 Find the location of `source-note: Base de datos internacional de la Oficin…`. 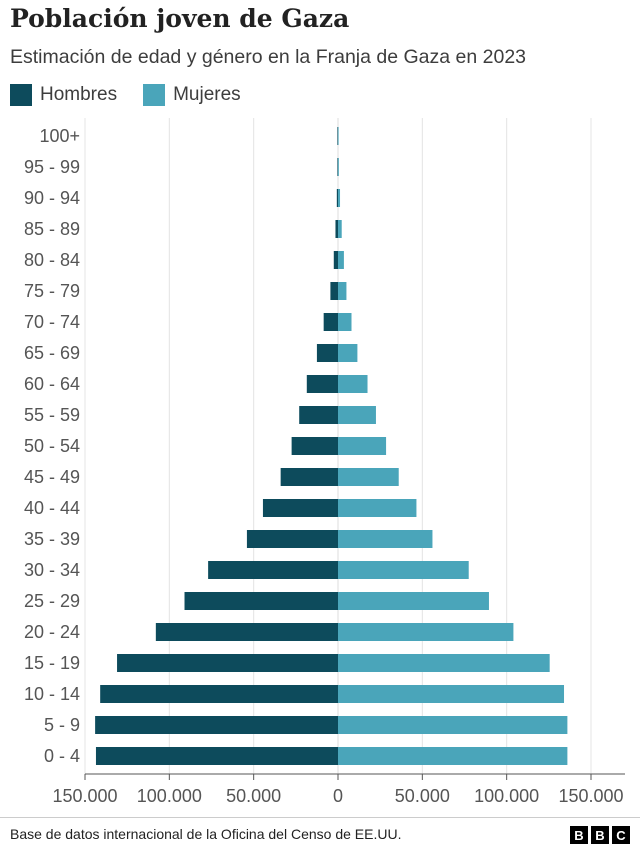

source-note: Base de datos internacional de la Oficin… is located at coordinates (206, 834).